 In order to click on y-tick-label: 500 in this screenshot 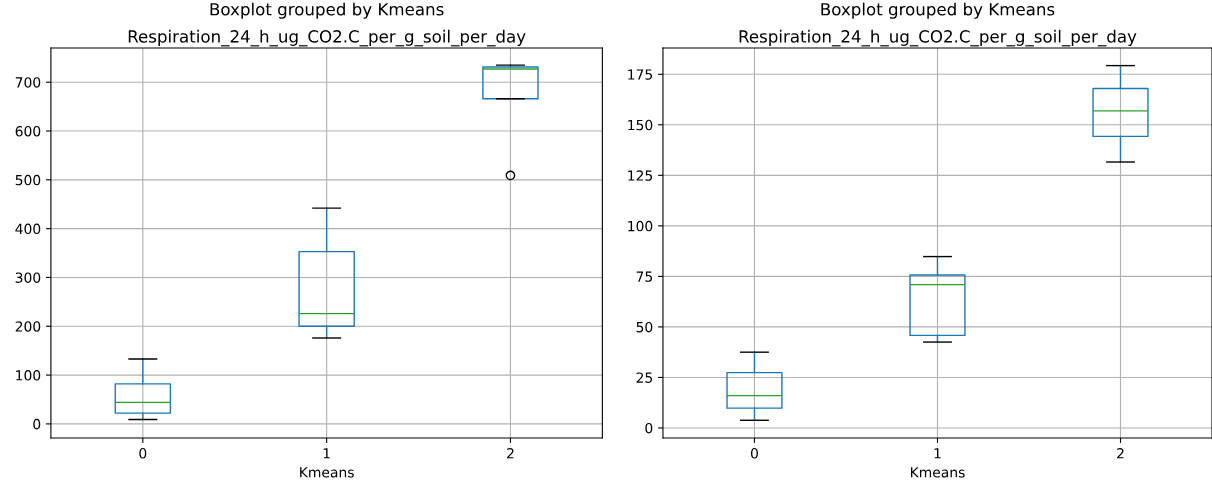, I will do `click(28, 180)`.